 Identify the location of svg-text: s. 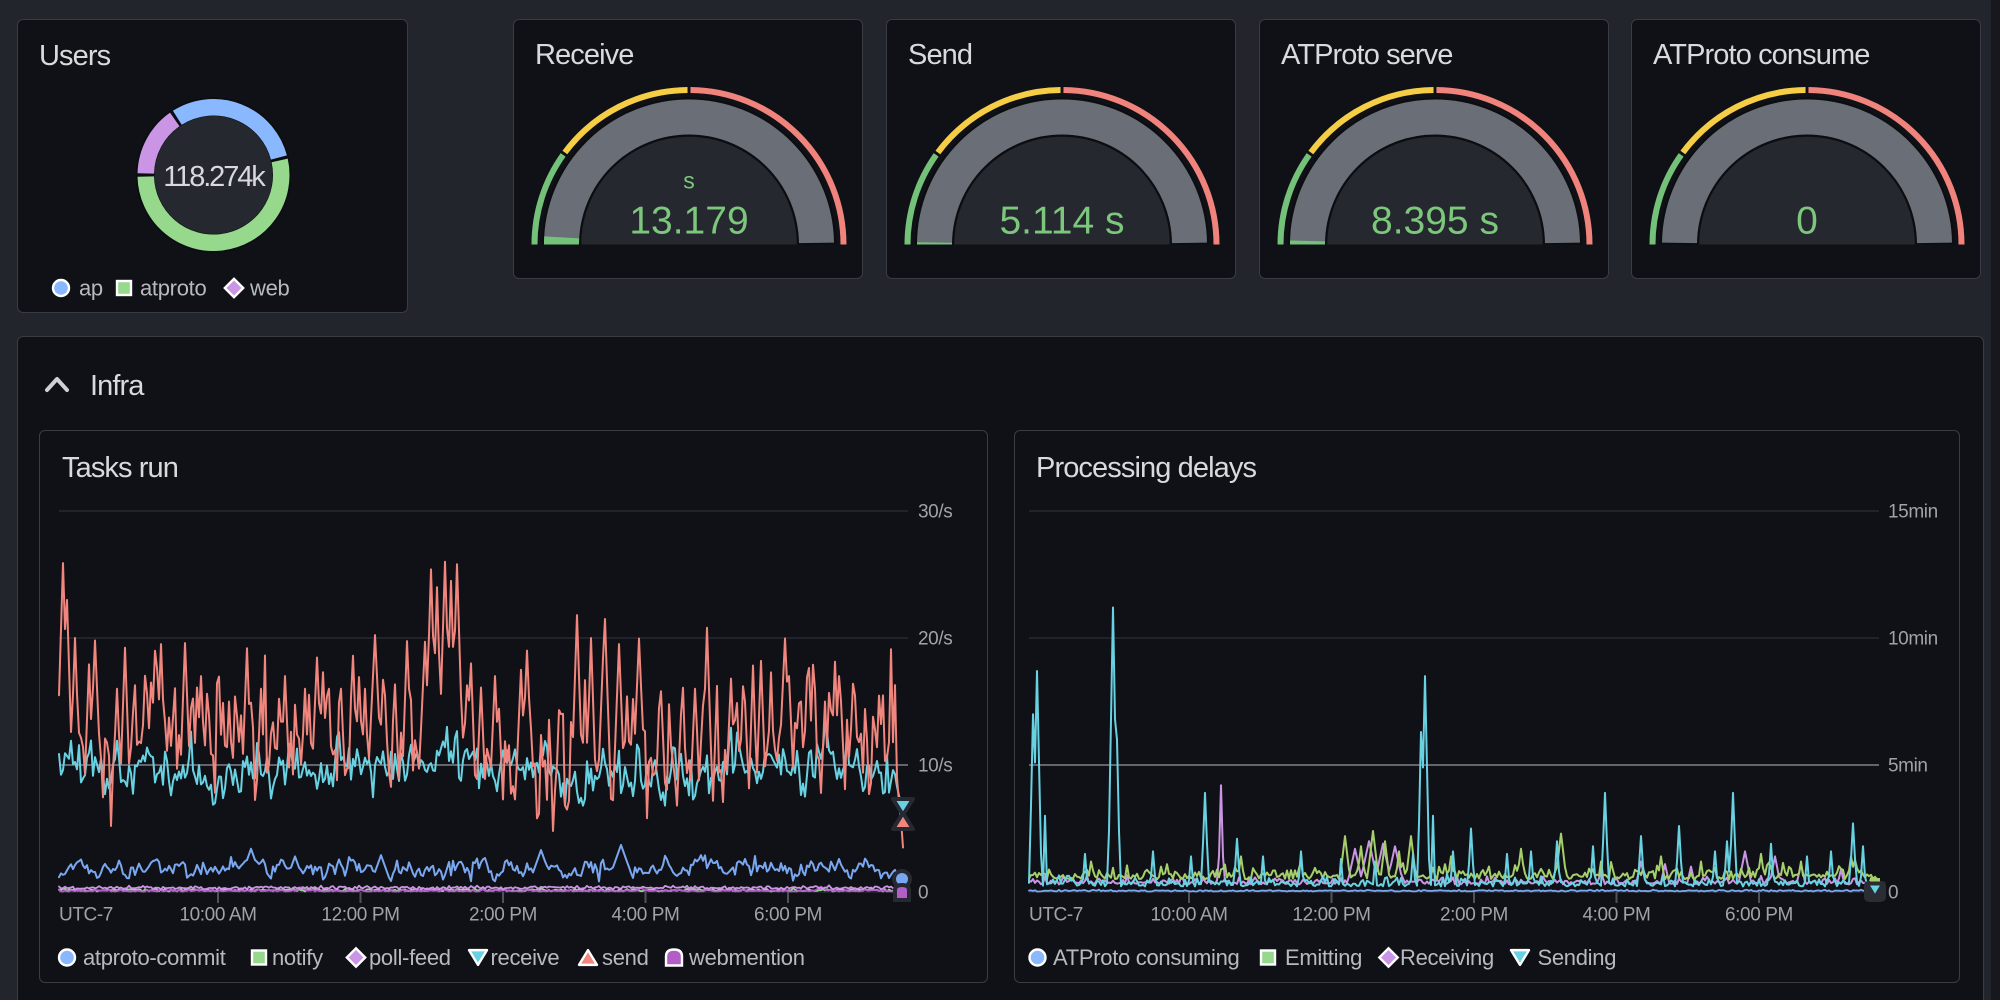
(689, 181).